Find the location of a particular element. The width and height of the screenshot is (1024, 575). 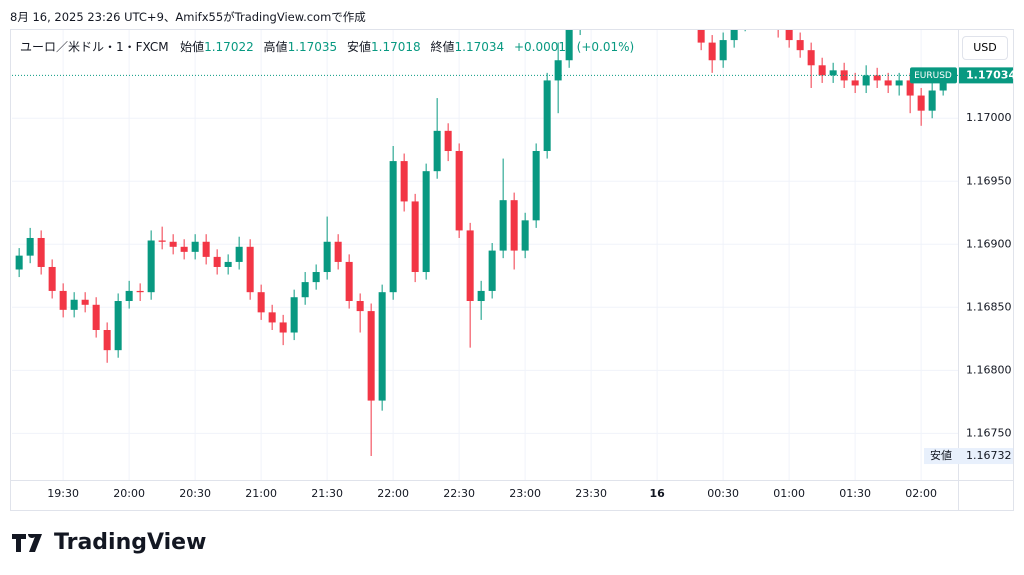

y-tick-label: 1.16900 is located at coordinates (989, 243).